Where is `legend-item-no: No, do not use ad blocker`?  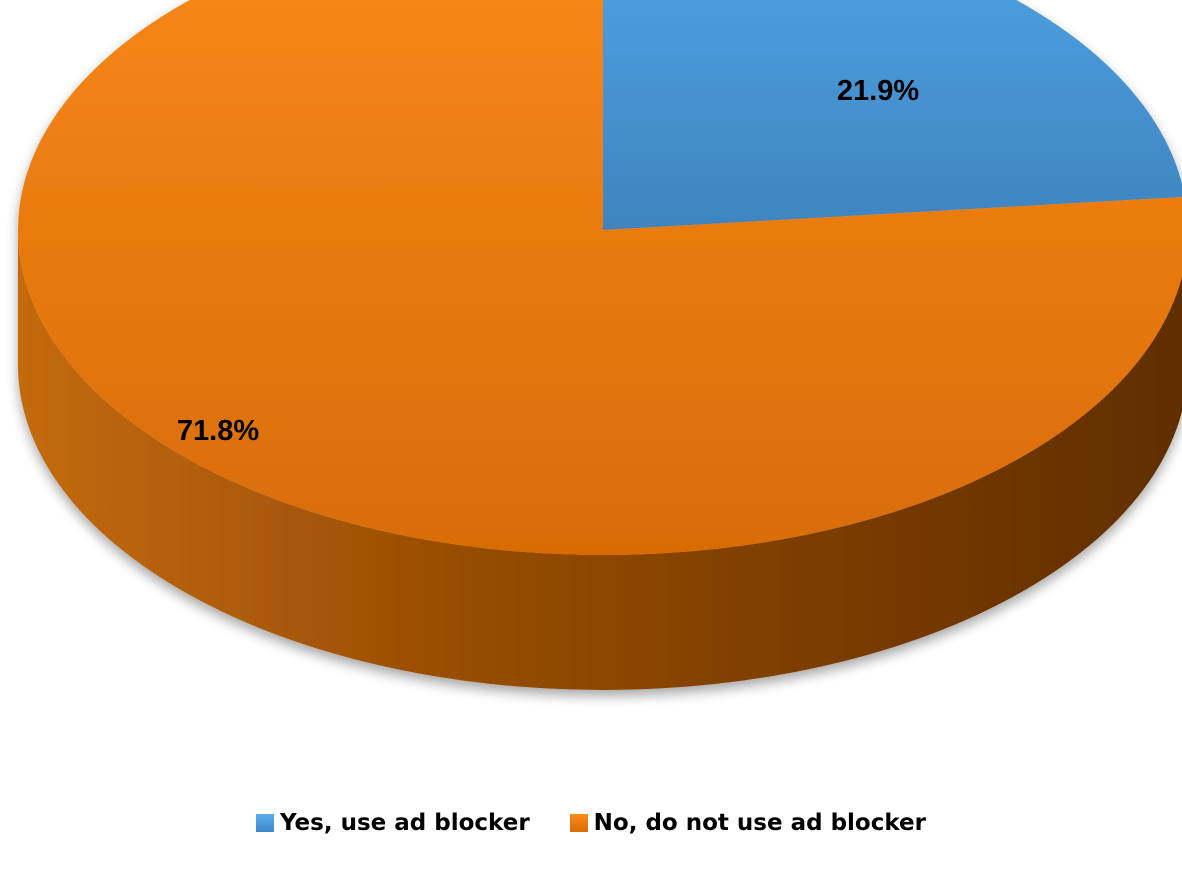
legend-item-no: No, do not use ad blocker is located at coordinates (747, 823).